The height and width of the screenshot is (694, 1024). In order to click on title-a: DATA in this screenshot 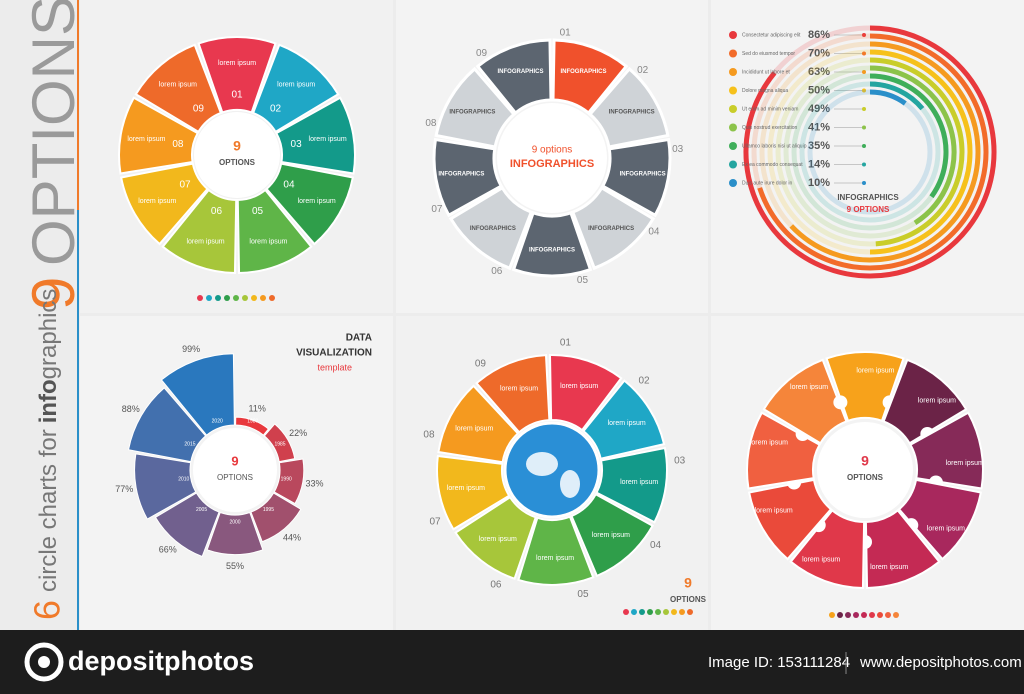, I will do `click(359, 338)`.